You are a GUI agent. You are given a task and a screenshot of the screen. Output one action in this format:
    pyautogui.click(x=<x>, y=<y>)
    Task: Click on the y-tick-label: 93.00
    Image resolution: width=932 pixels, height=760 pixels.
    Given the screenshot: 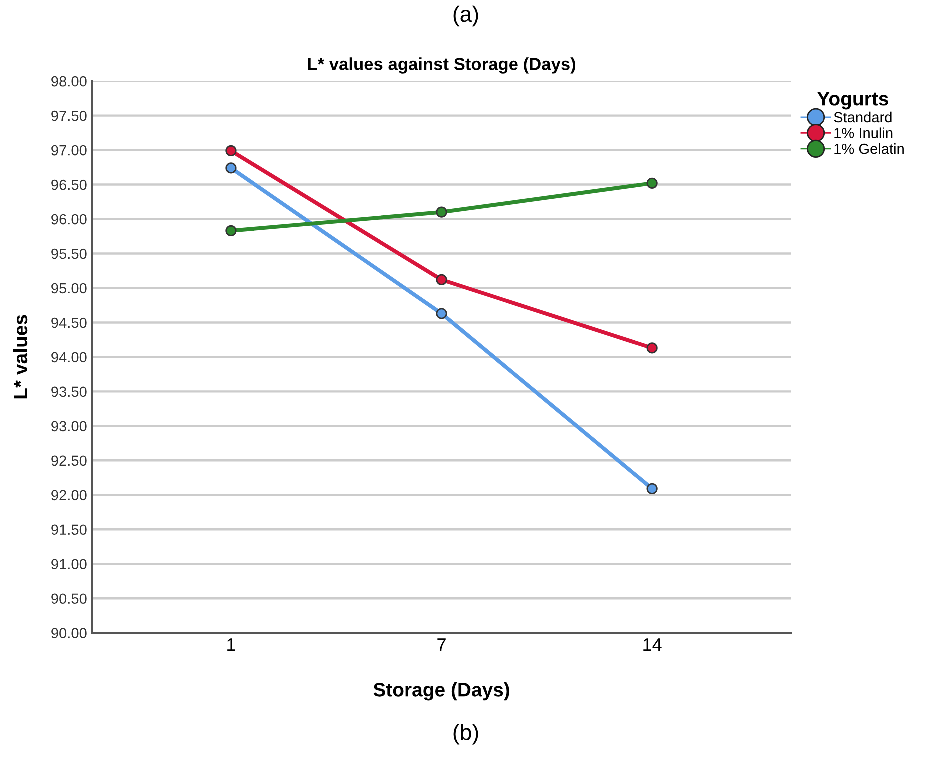 What is the action you would take?
    pyautogui.click(x=69, y=426)
    